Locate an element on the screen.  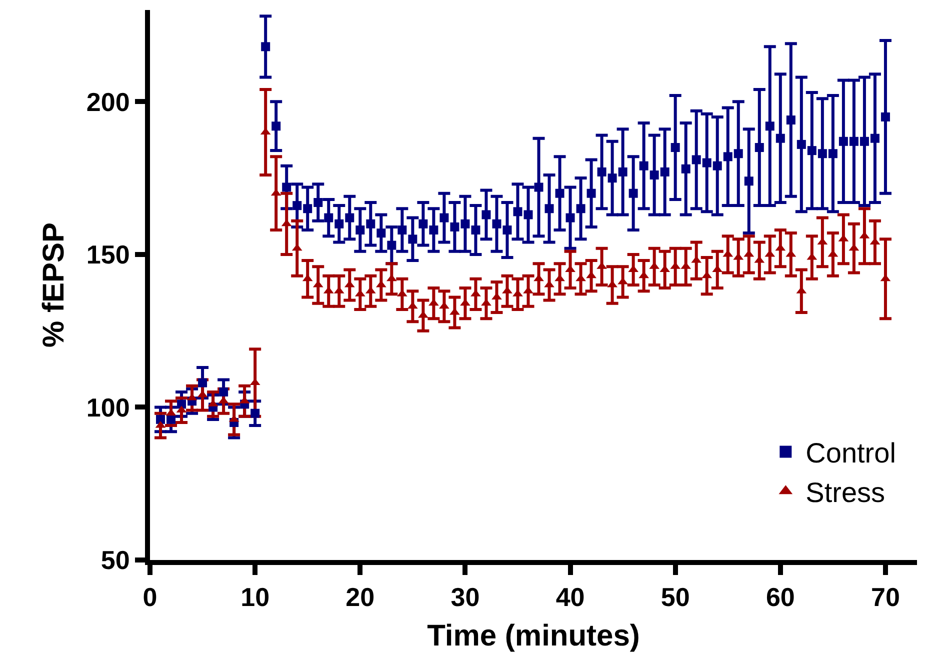
x-tick-label: 30 is located at coordinates (465, 597).